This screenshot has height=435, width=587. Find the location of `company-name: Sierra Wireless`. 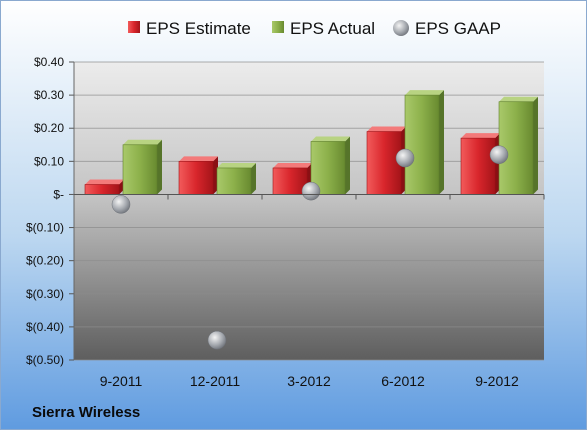

company-name: Sierra Wireless is located at coordinates (86, 412).